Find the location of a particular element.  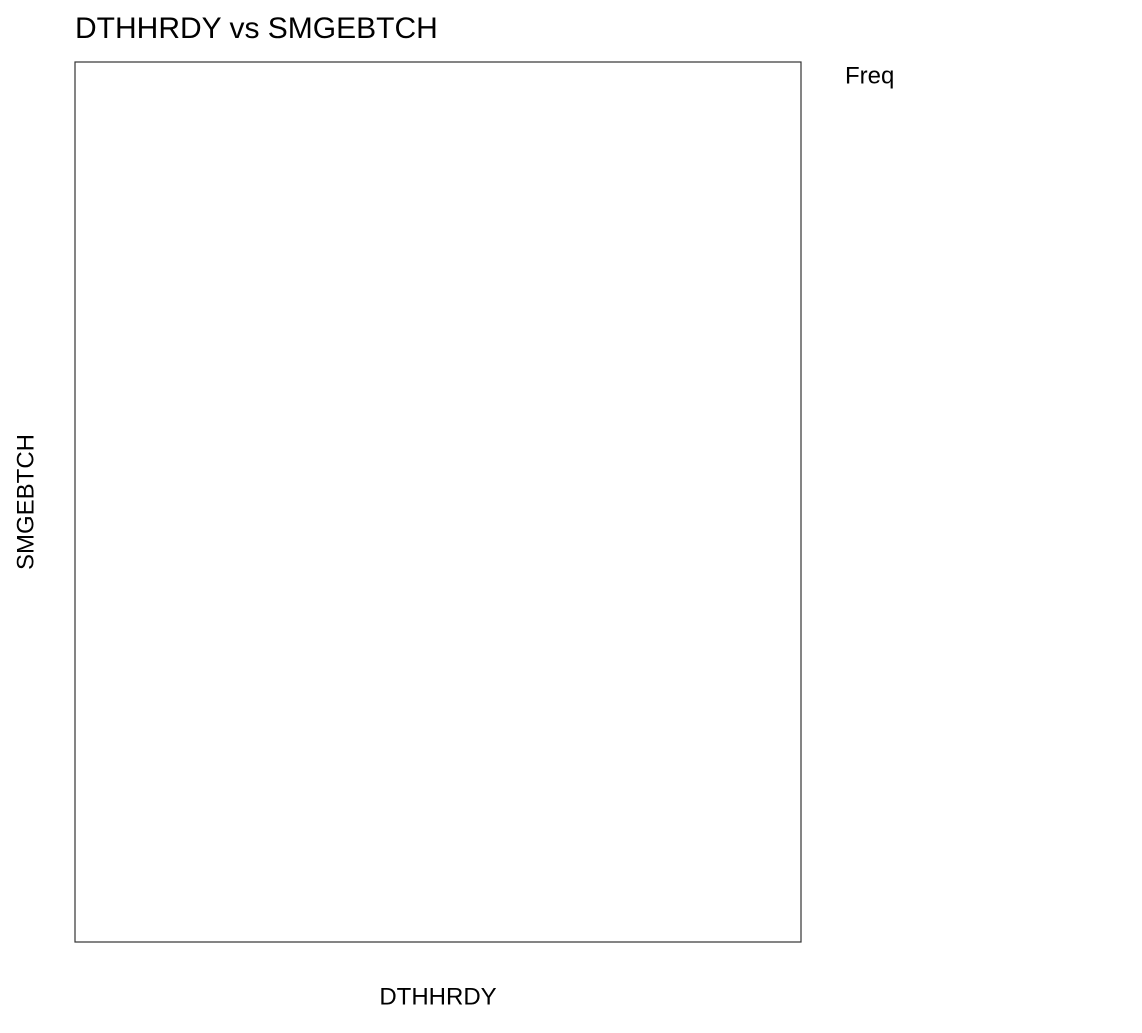

chart-title: DTHHRDY vs SMGEBTCH is located at coordinates (256, 28).